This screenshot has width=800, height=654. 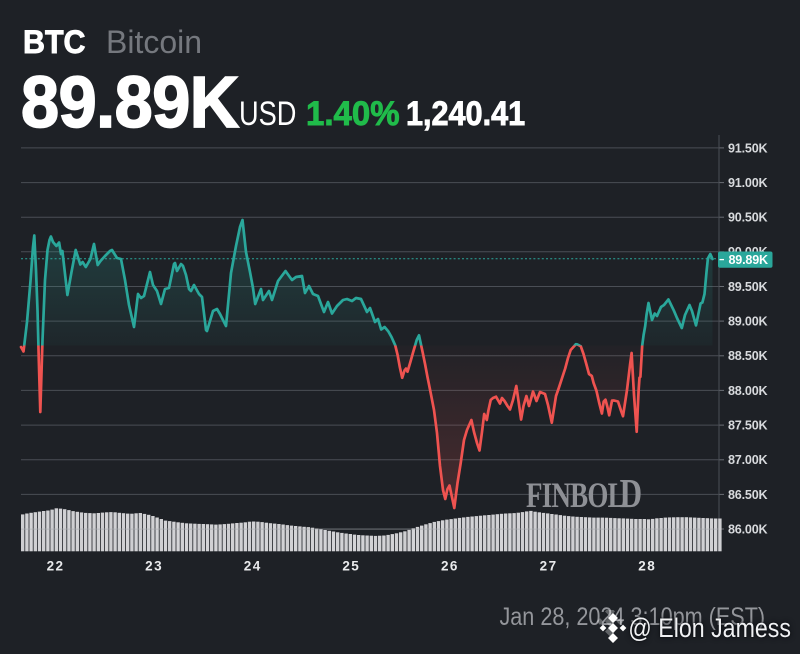 I want to click on svg-text: 87.00K, so click(x=748, y=460).